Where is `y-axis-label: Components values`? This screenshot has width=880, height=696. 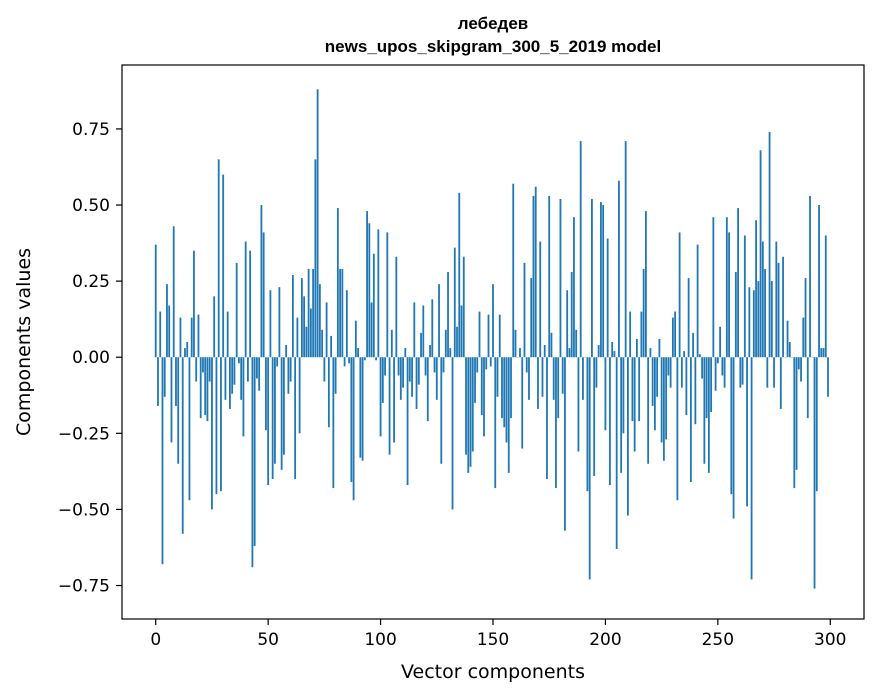
y-axis-label: Components values is located at coordinates (24, 342).